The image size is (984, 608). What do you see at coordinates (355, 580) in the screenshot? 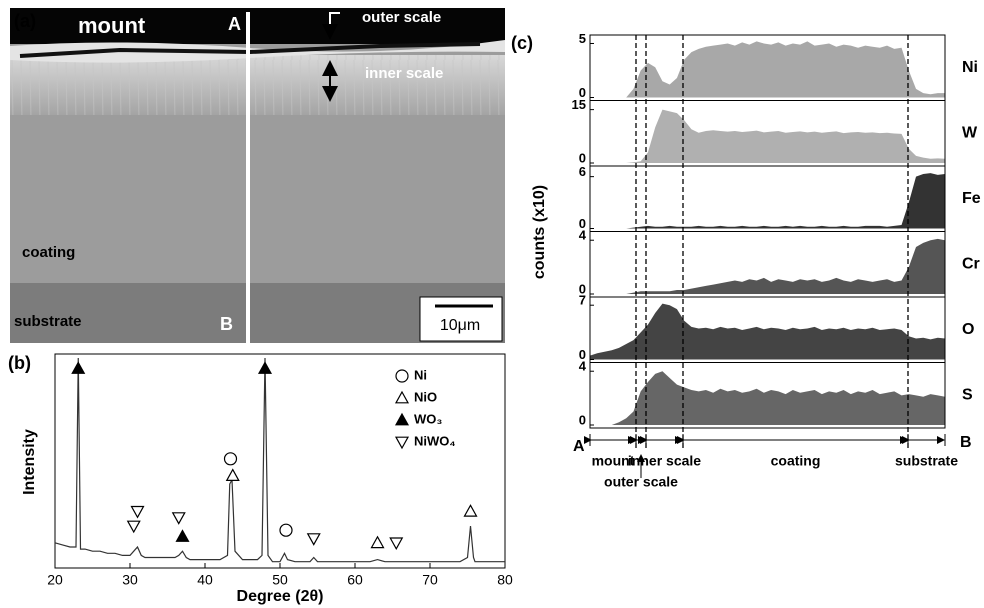
I see `x-tick-label: 60` at bounding box center [355, 580].